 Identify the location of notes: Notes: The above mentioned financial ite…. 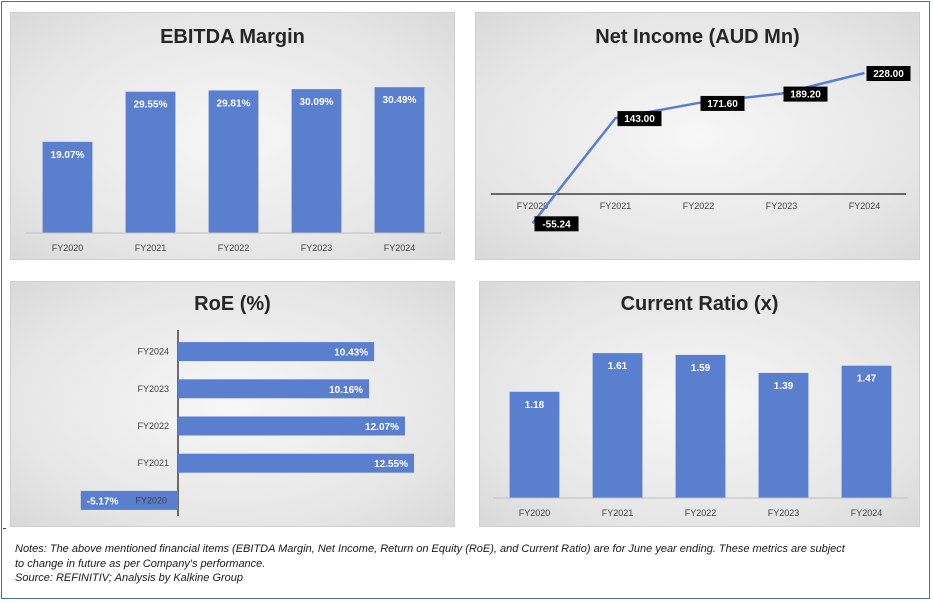
(435, 564).